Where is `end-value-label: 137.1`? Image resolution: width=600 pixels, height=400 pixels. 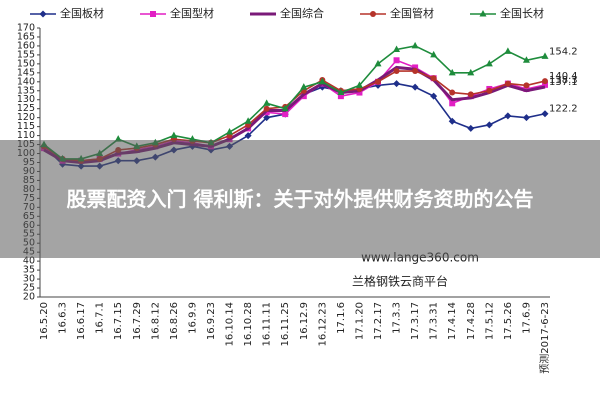
end-value-label: 137.1 is located at coordinates (563, 82).